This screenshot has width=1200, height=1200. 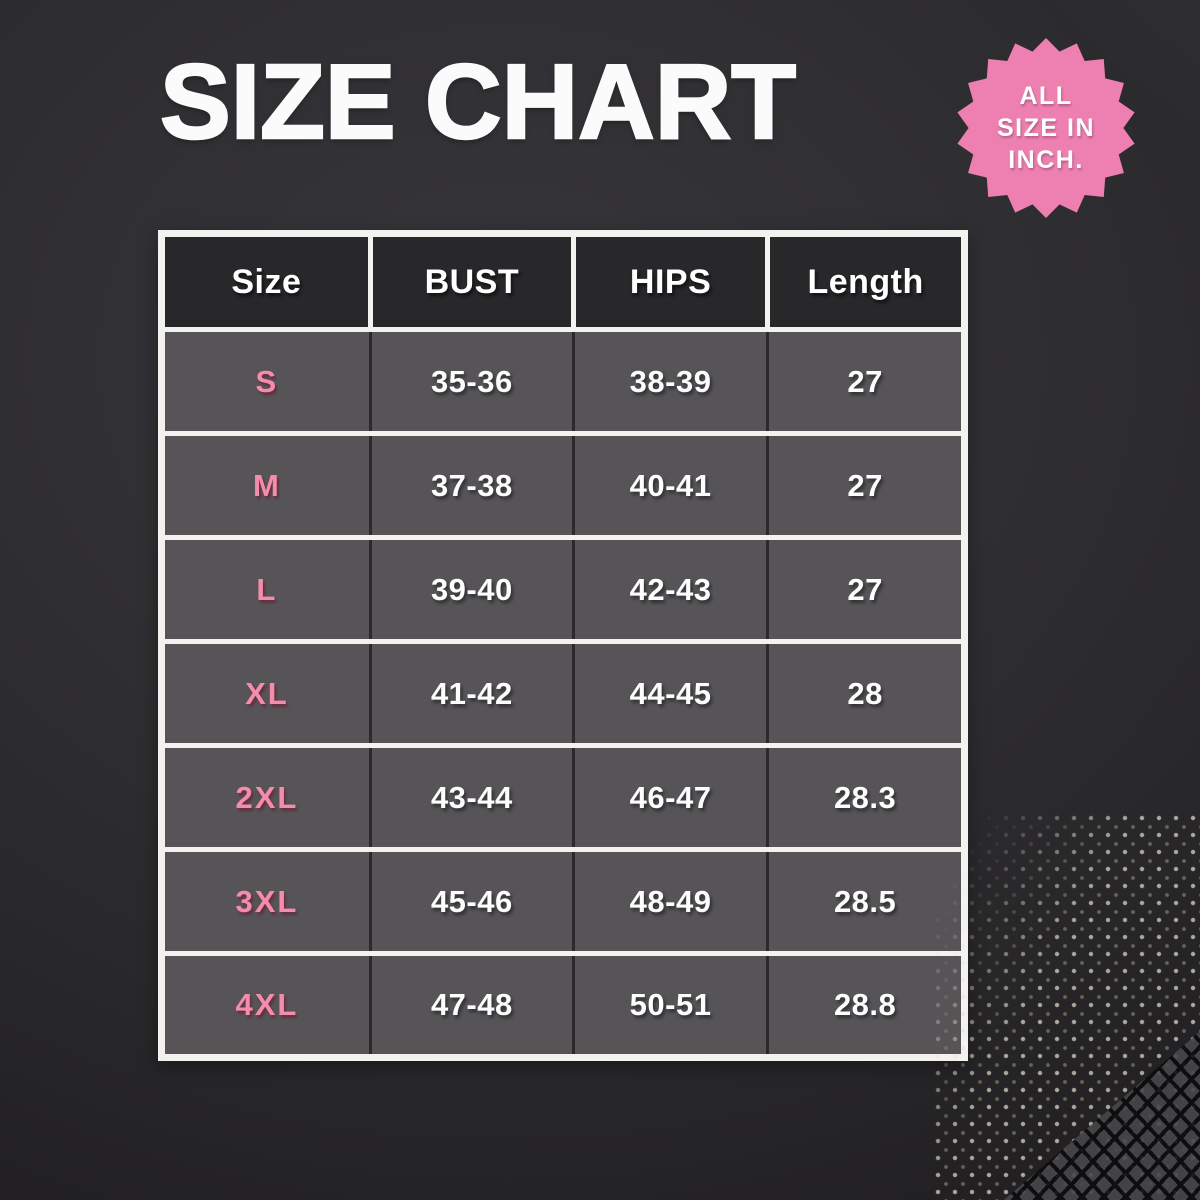 What do you see at coordinates (471, 1005) in the screenshot?
I see `value-cell: 47-48` at bounding box center [471, 1005].